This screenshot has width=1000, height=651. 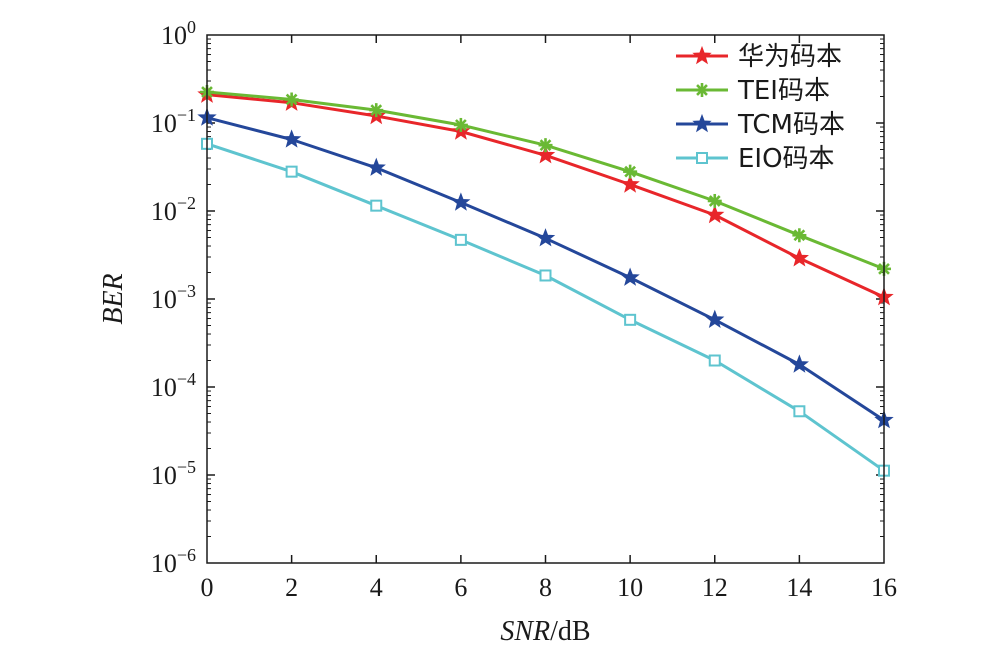 I want to click on y-tick-label: 10⁻⁴, so click(x=173, y=385).